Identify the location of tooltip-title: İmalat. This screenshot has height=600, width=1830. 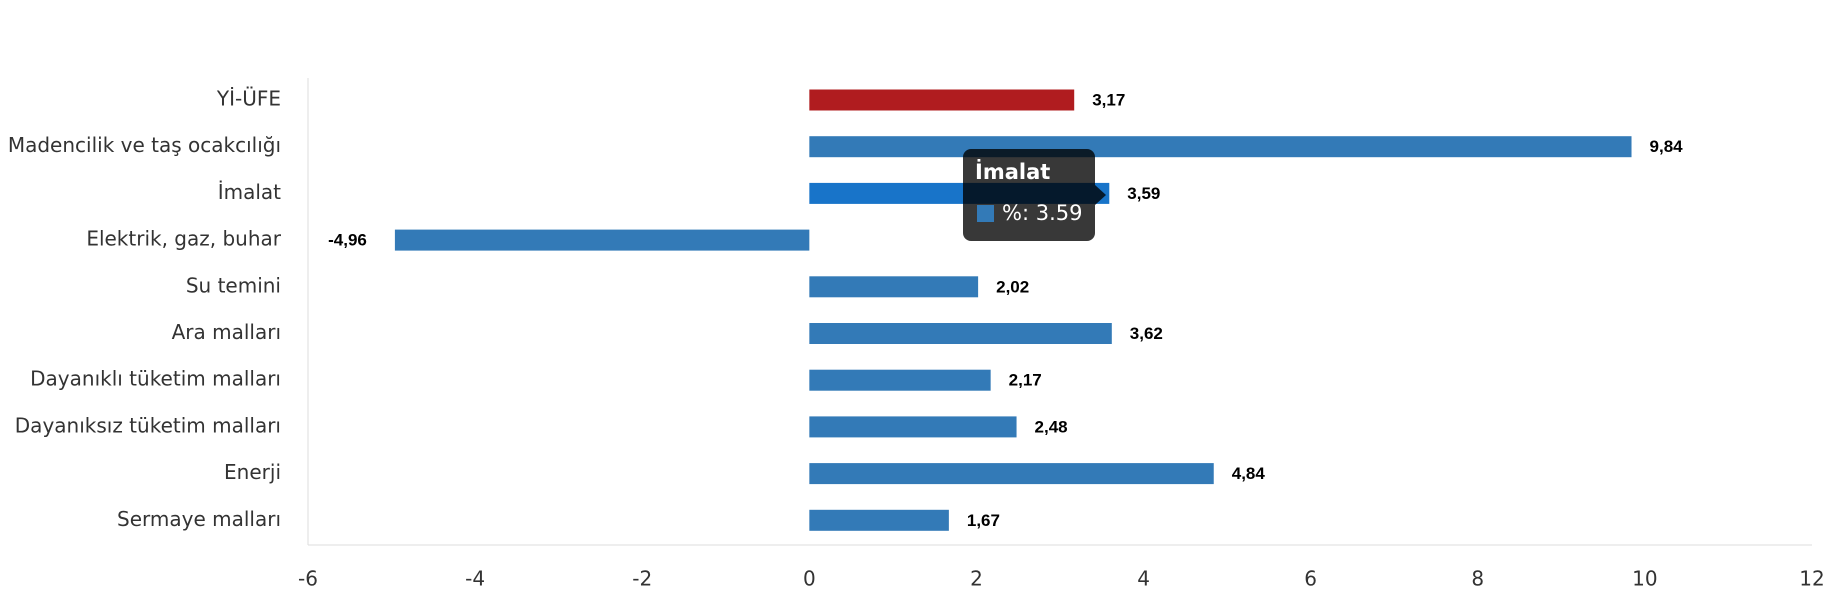
(1012, 171).